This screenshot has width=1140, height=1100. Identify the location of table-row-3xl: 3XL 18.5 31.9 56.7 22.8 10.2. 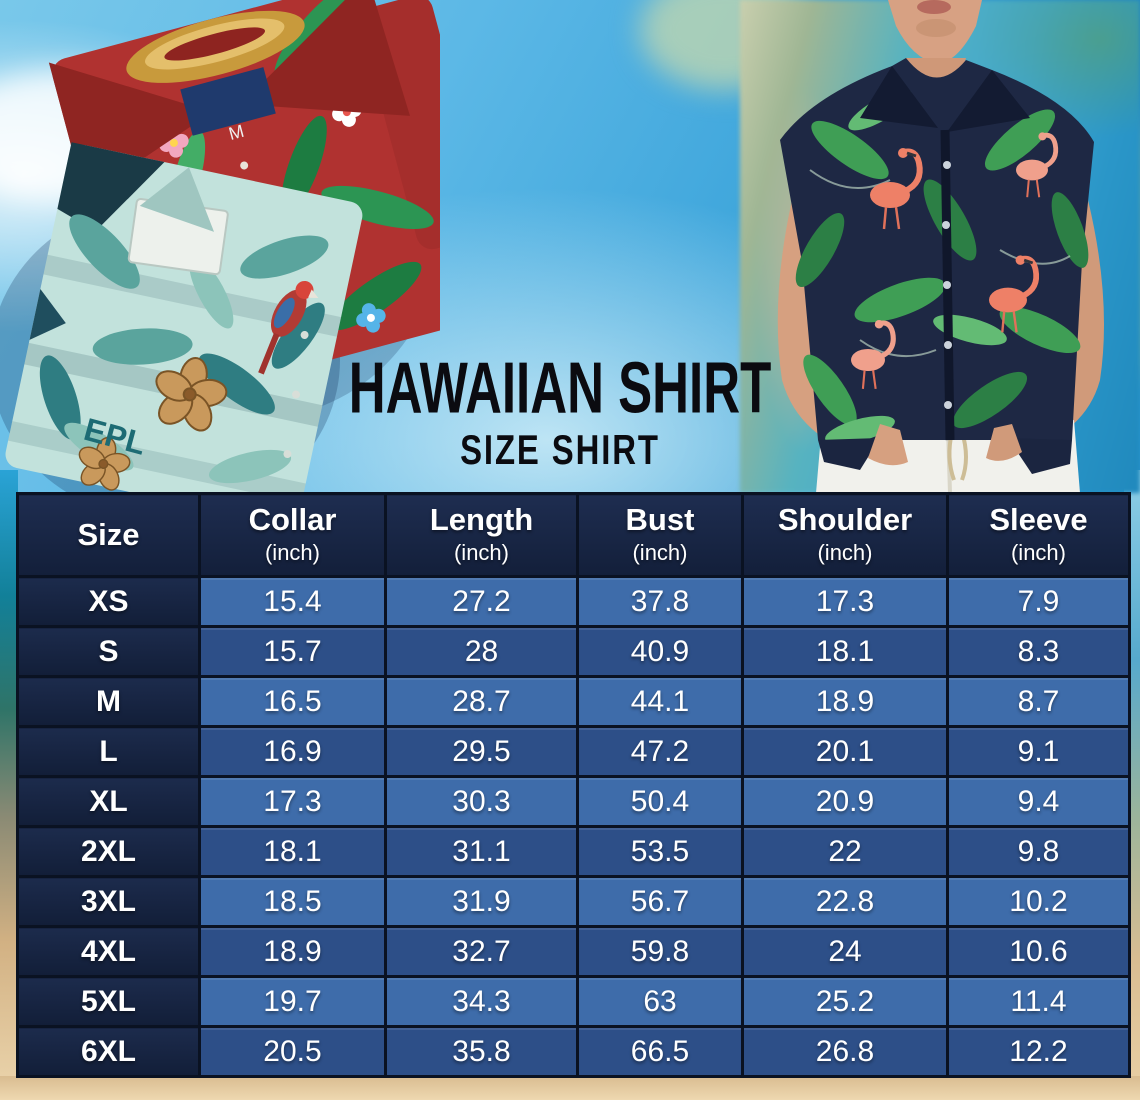
(573, 901).